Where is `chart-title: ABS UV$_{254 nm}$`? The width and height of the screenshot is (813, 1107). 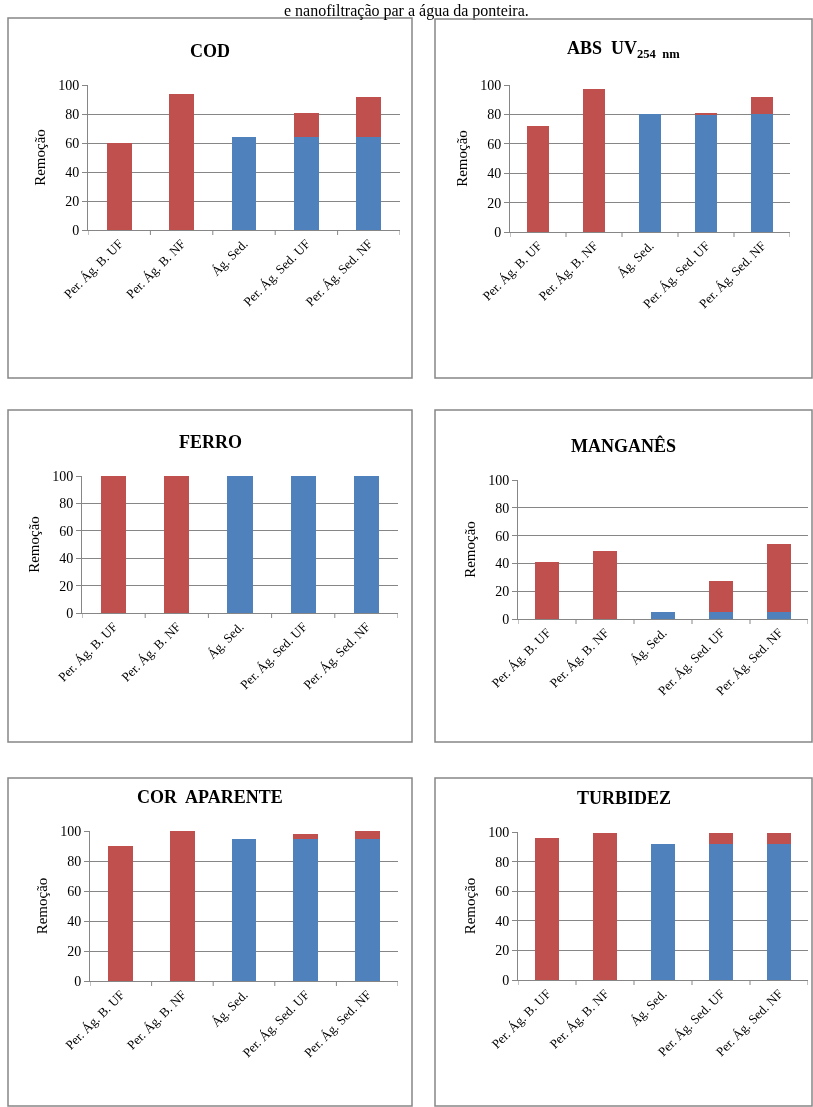
chart-title: ABS UV$_{254 nm}$ is located at coordinates (624, 49).